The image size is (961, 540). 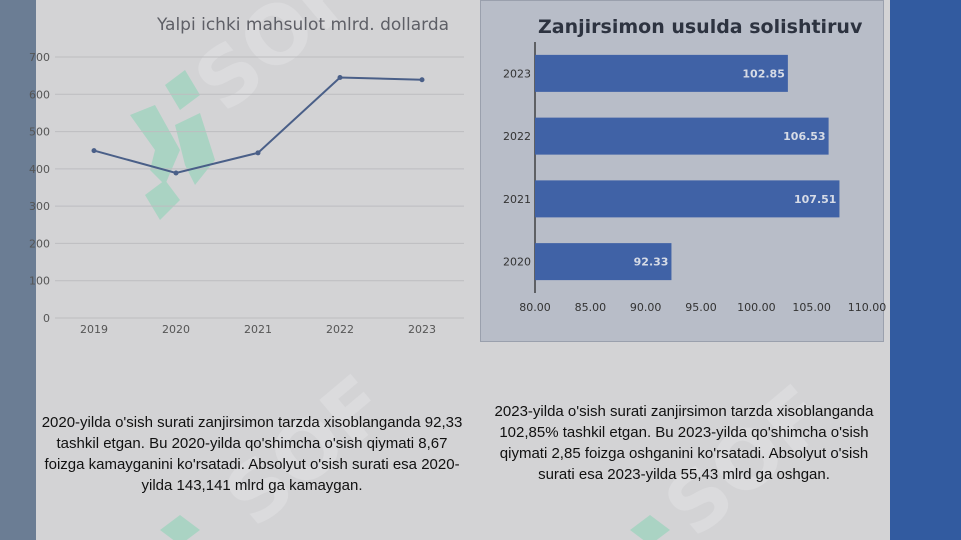 I want to click on line-x-tick-label: 2021, so click(x=258, y=329).